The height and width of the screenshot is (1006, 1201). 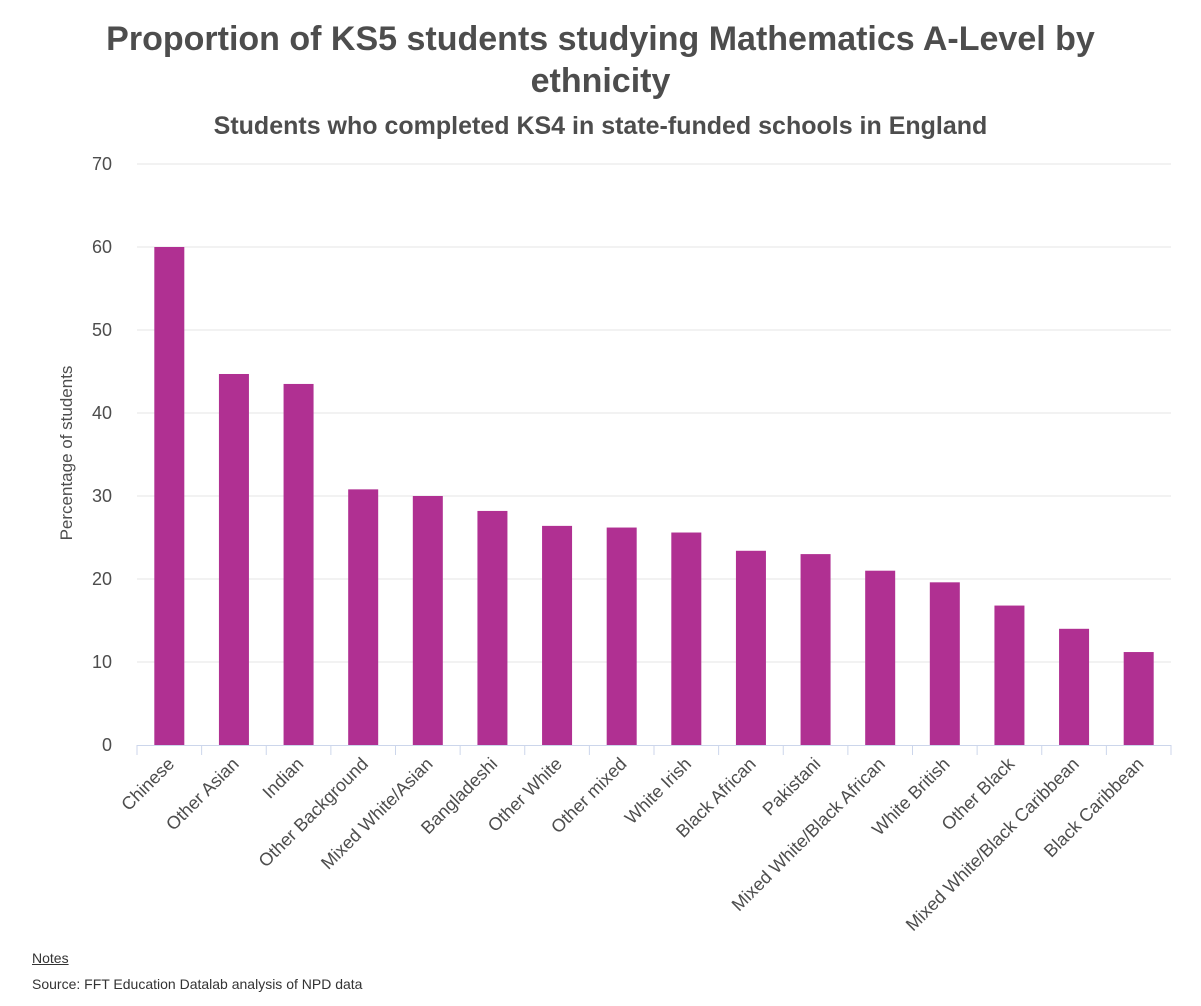 I want to click on x-axis, so click(x=654, y=750).